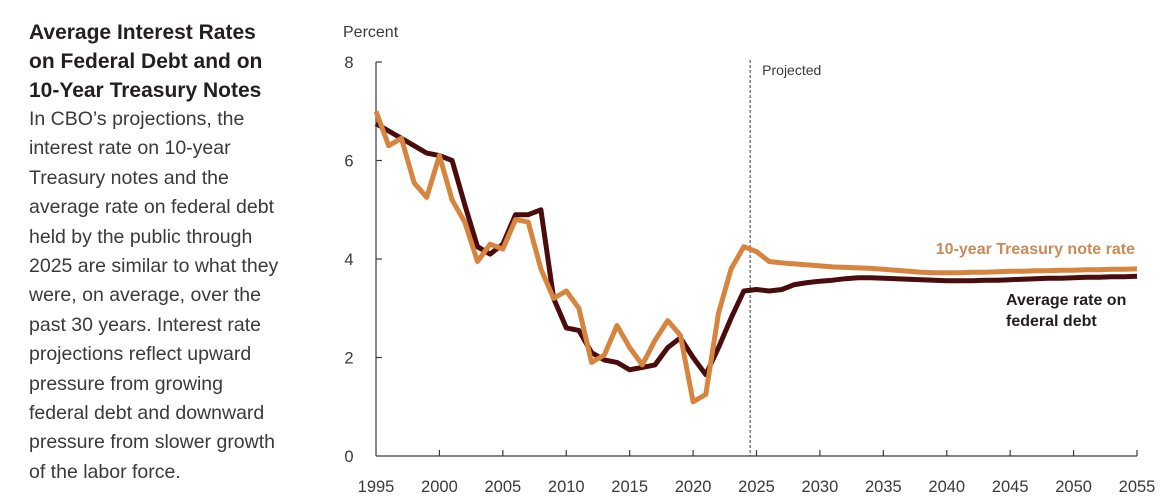 This screenshot has height=500, width=1171. I want to click on description-line: pressure from growing, so click(126, 383).